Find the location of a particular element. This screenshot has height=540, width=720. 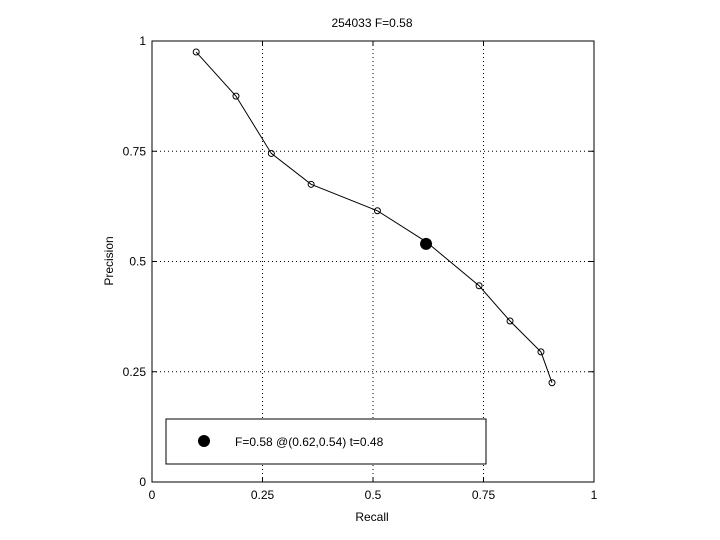

legend: F=0.58 @(0.62,0.54) t=0.48 is located at coordinates (326, 441).